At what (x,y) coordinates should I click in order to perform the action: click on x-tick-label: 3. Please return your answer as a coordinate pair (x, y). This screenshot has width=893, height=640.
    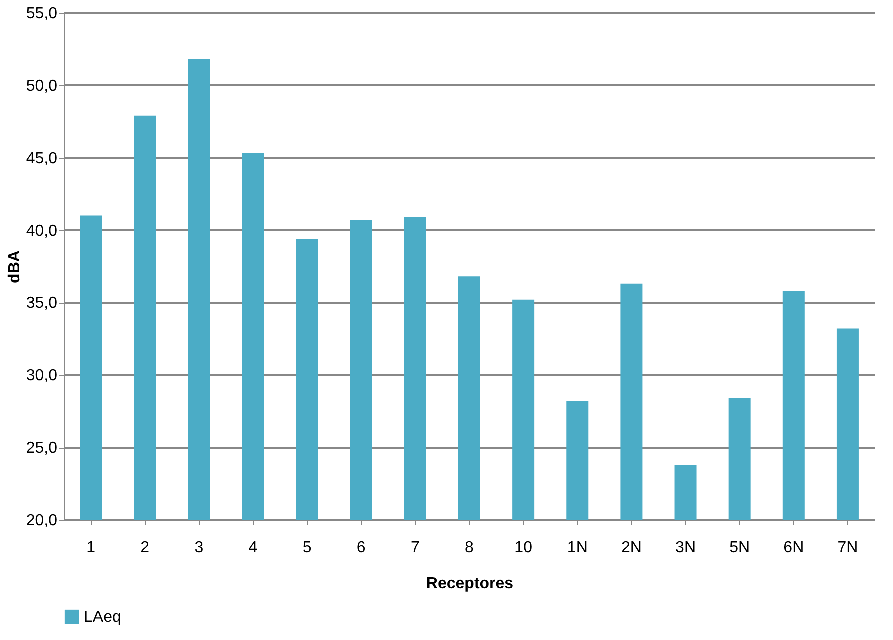
    Looking at the image, I should click on (199, 548).